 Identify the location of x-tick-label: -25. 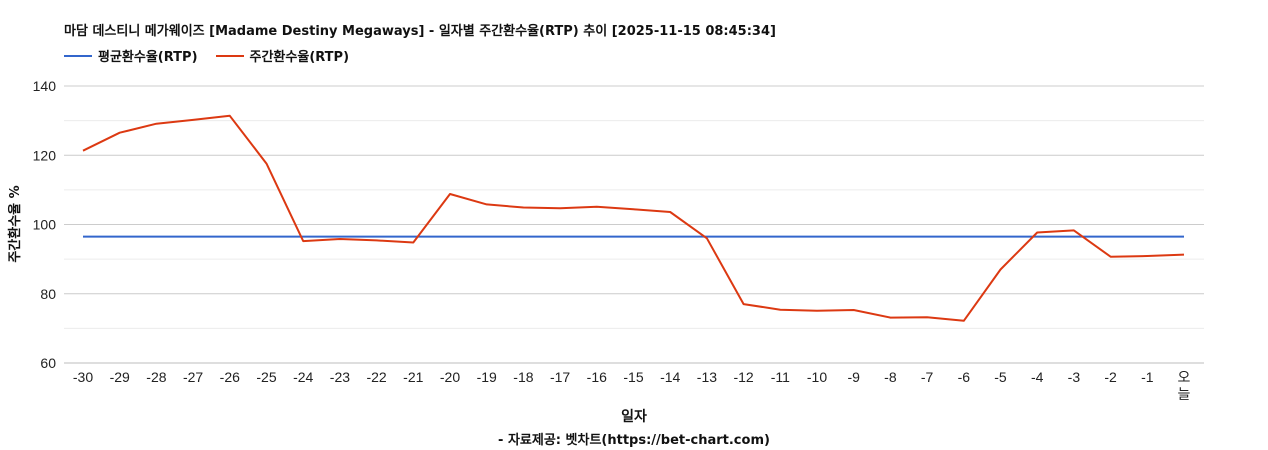
(266, 377).